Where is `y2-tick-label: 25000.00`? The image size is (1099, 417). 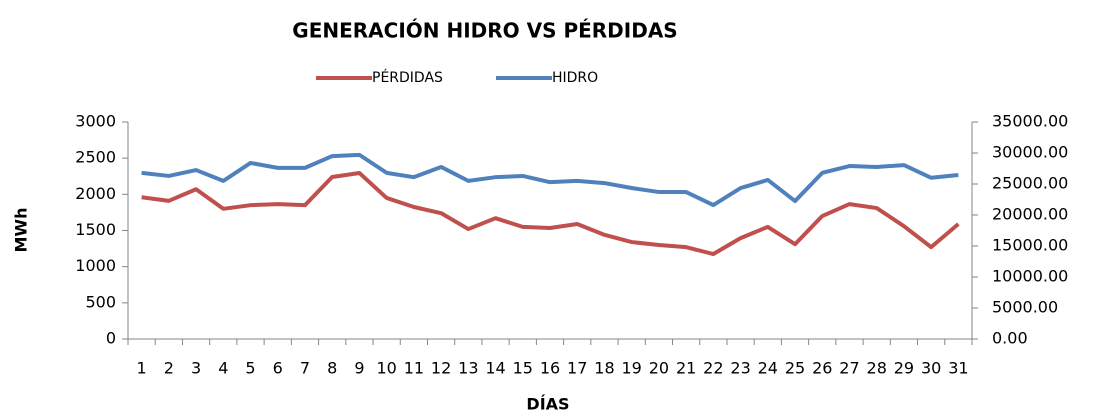 y2-tick-label: 25000.00 is located at coordinates (1030, 183).